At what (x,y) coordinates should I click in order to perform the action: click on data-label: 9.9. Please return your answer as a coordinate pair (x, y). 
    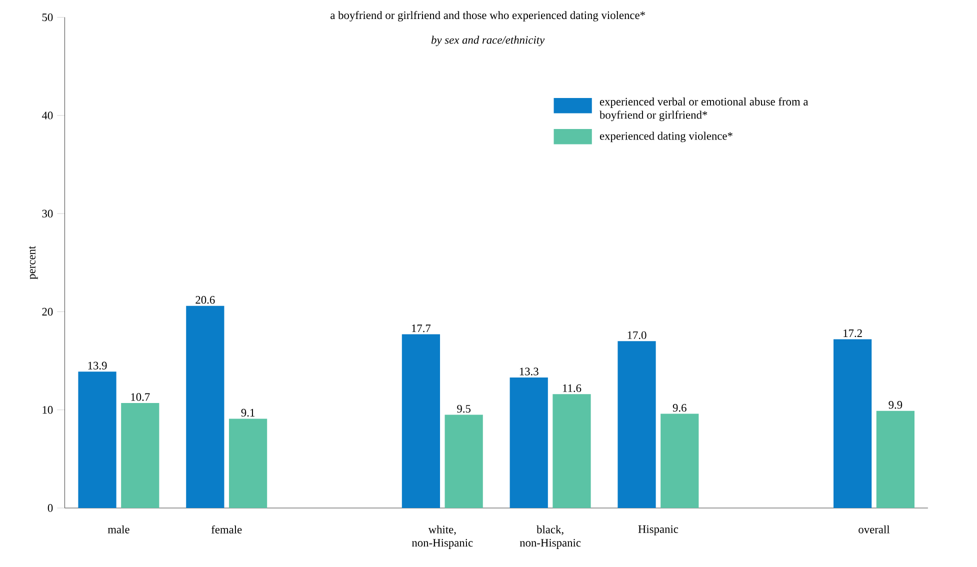
    Looking at the image, I should click on (895, 405).